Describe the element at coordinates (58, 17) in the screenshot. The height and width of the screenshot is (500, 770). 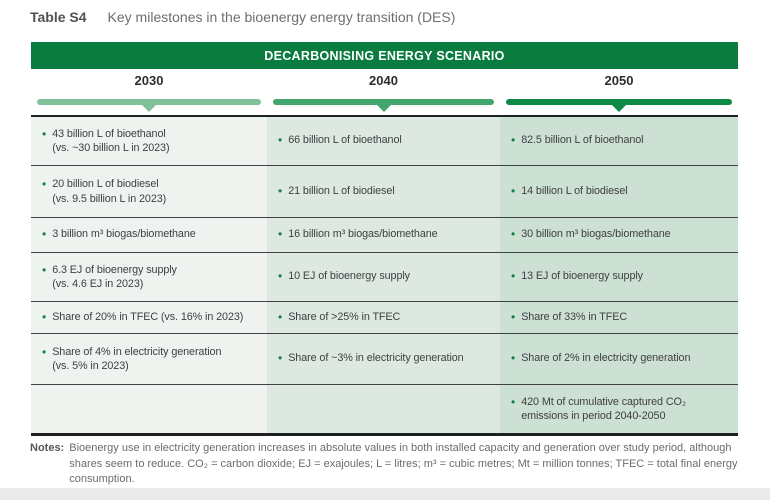
I see `table-number-label: Table S4` at that location.